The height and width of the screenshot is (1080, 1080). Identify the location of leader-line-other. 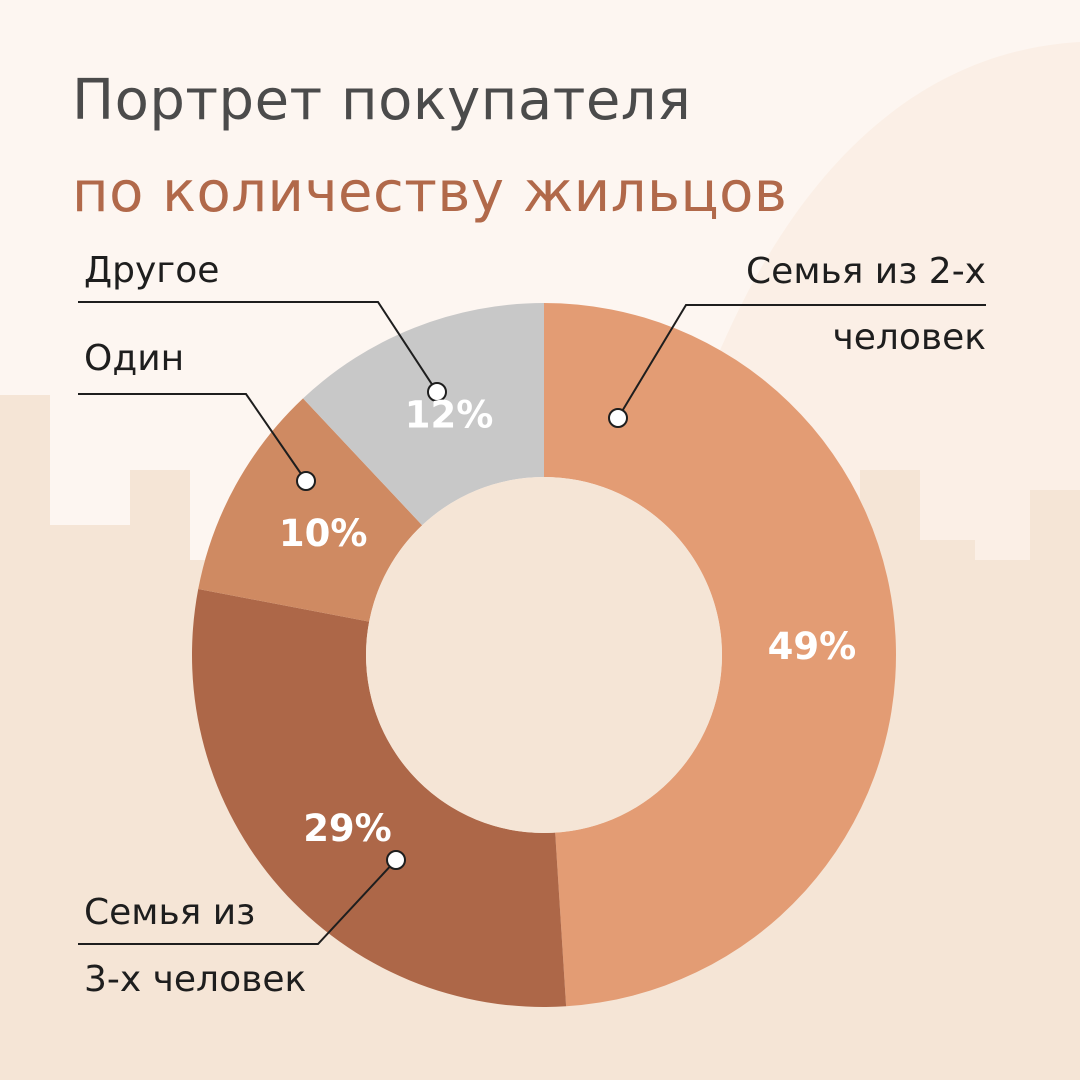
(258, 347).